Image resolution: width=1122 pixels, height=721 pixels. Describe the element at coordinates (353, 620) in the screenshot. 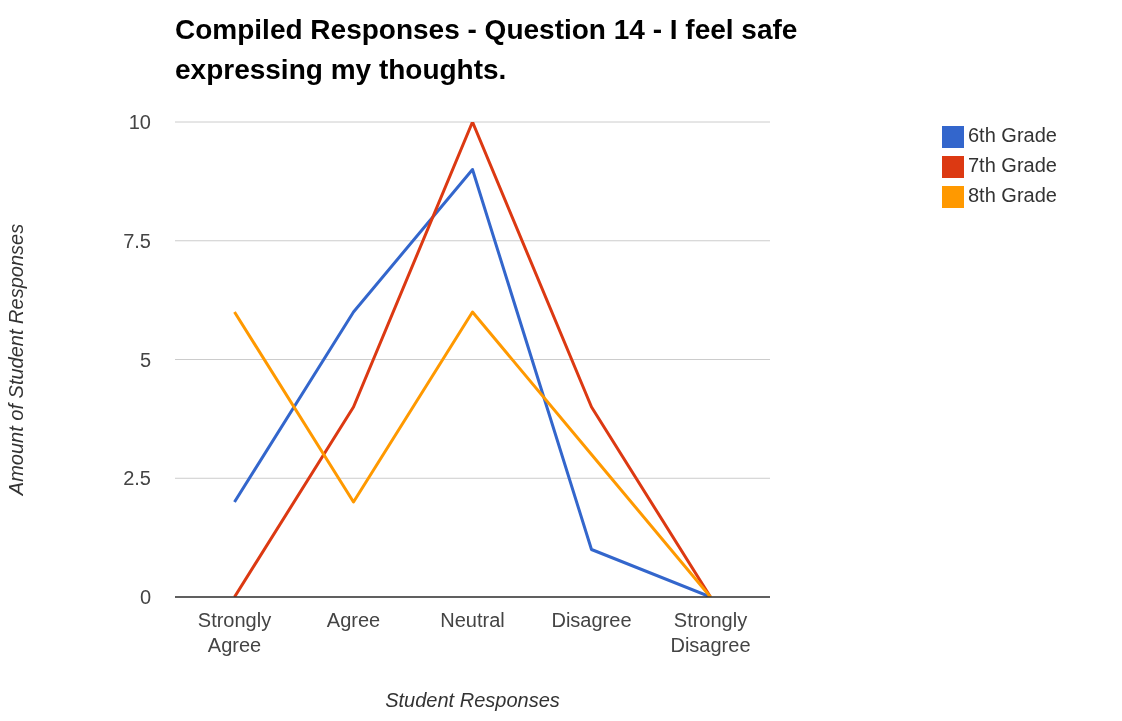

I see `x-tick-label: Agree` at that location.